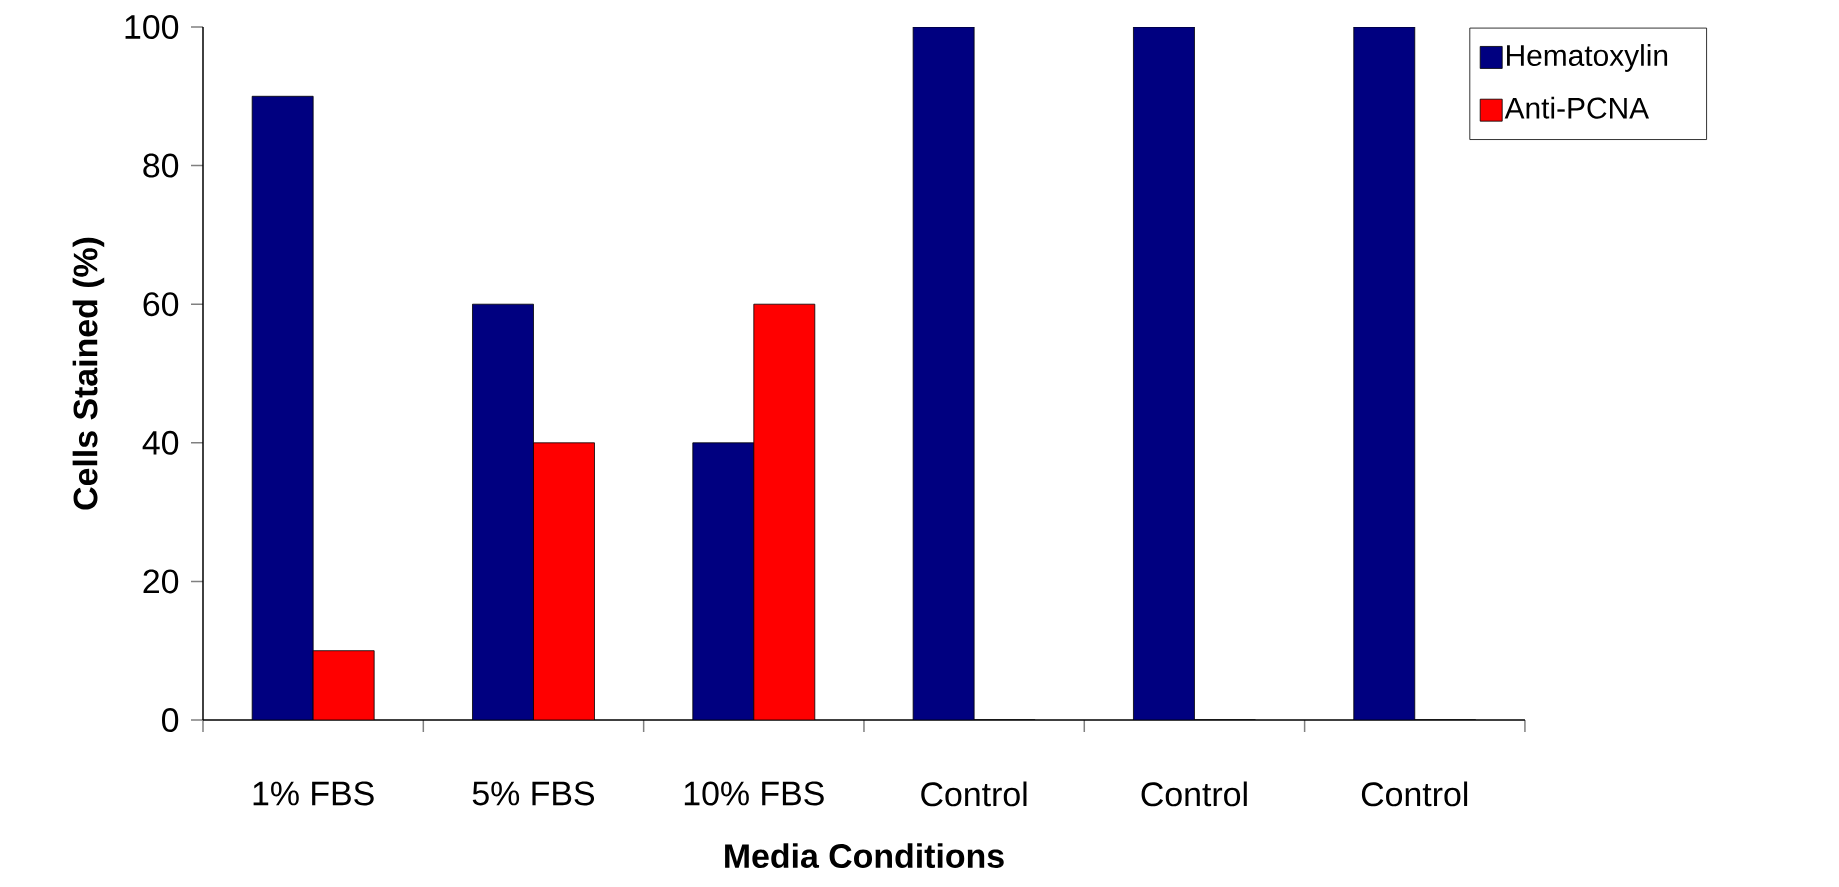 The image size is (1839, 887). Describe the element at coordinates (533, 793) in the screenshot. I see `x-tick-label: 5% FBS` at that location.